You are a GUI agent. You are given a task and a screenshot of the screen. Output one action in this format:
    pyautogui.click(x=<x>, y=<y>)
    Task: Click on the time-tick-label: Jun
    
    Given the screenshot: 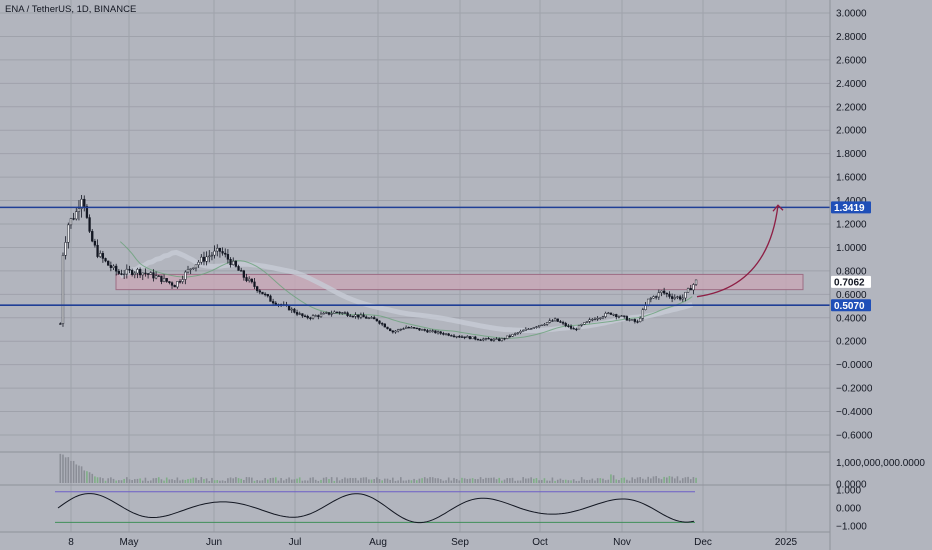 What is the action you would take?
    pyautogui.click(x=214, y=542)
    